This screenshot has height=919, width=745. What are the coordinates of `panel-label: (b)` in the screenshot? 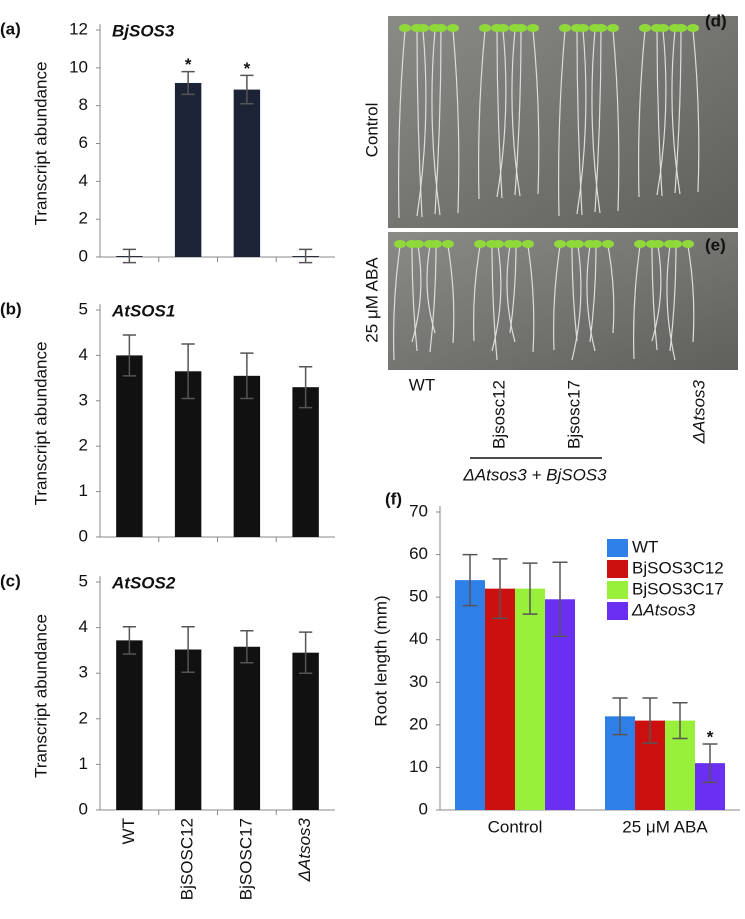 It's located at (11, 308).